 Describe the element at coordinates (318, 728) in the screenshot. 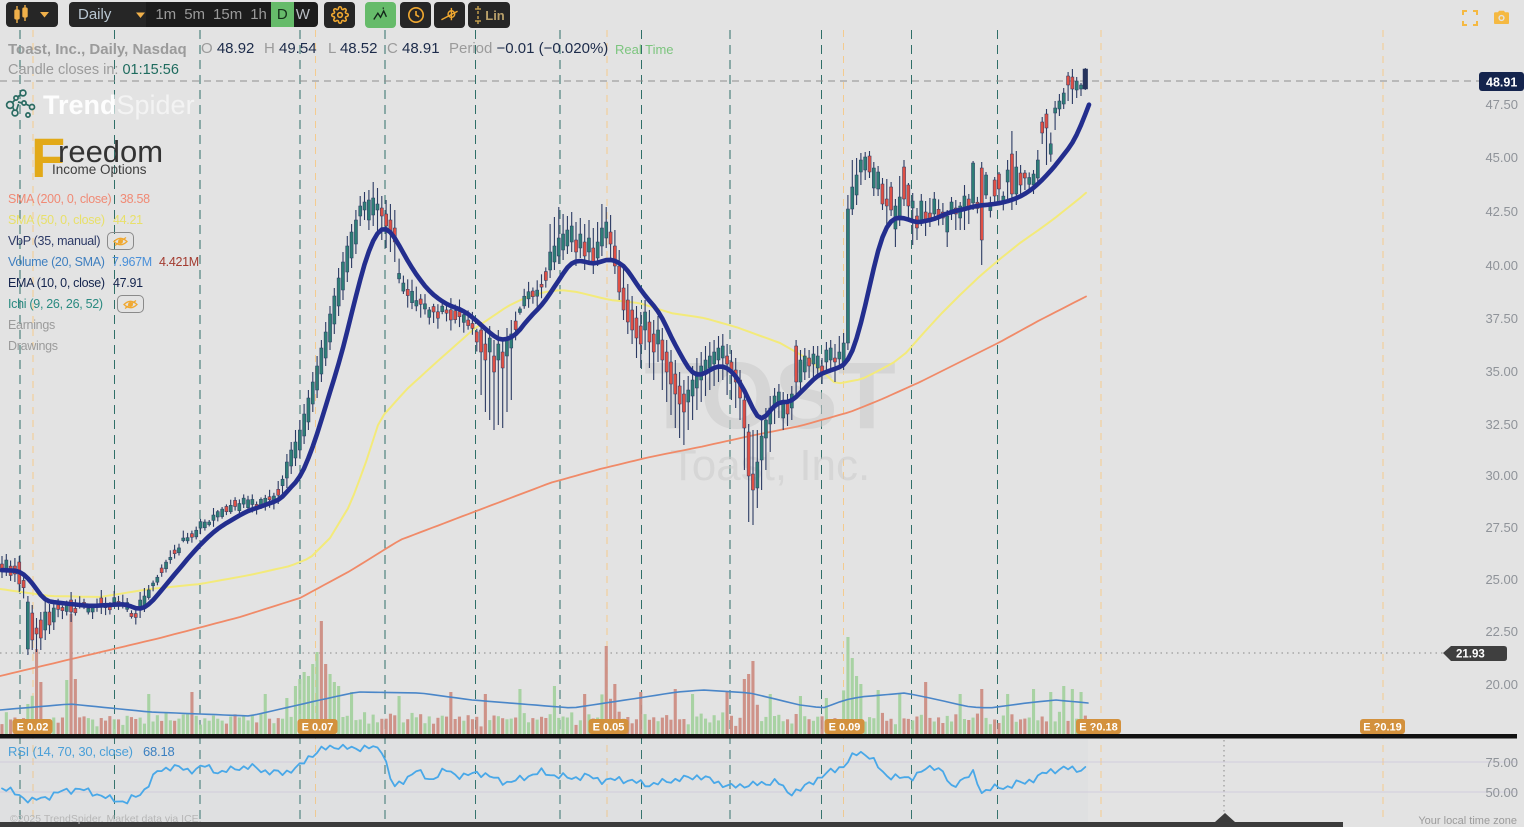

I see `svg-text: E 0.07` at that location.